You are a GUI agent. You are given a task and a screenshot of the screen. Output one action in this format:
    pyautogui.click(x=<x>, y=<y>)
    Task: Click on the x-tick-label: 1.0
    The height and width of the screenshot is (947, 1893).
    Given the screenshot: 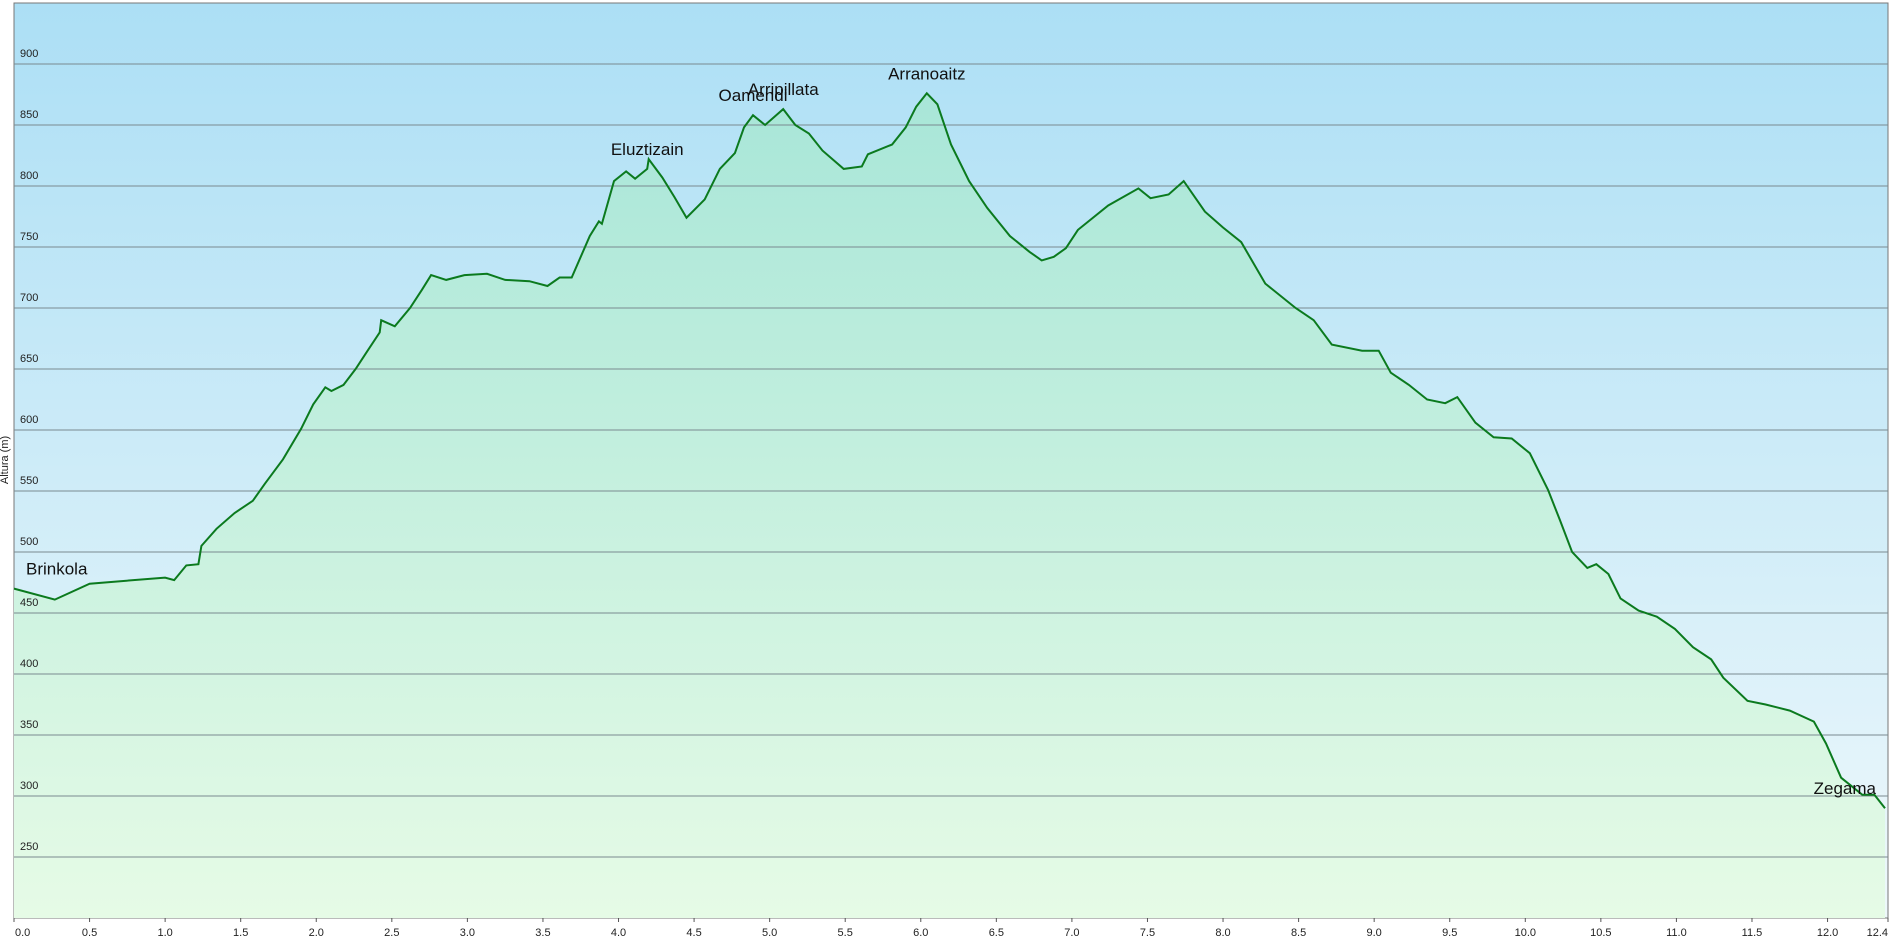 What is the action you would take?
    pyautogui.click(x=164, y=933)
    